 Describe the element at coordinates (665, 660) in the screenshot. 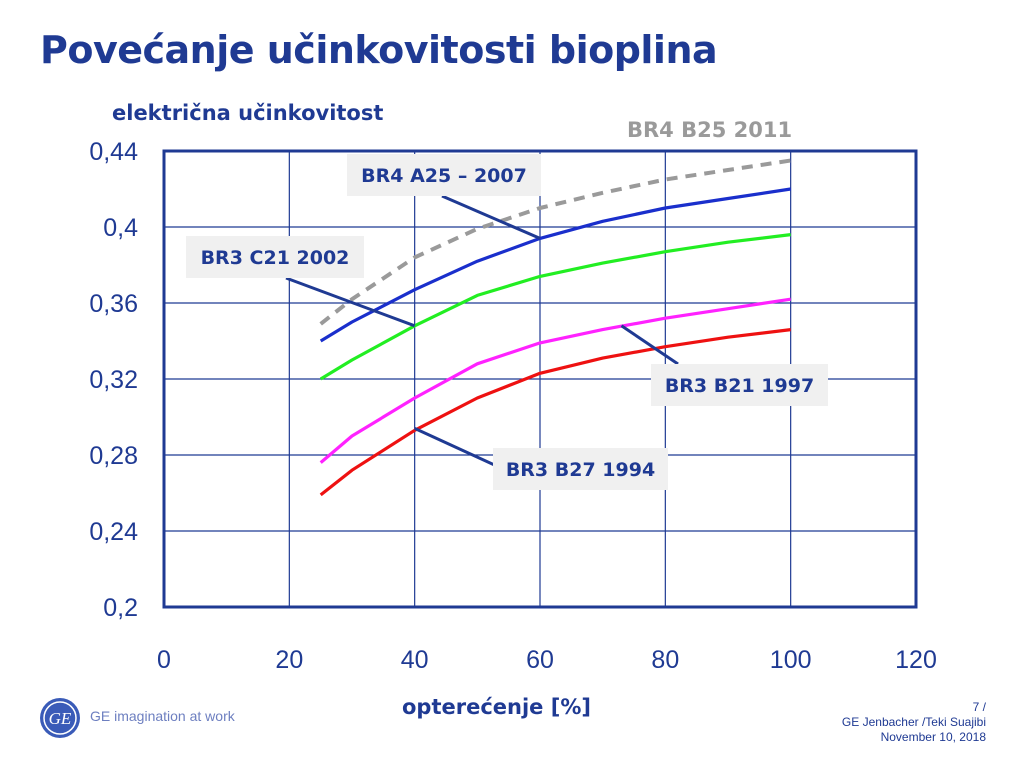

I see `x-tick-label: 80` at that location.